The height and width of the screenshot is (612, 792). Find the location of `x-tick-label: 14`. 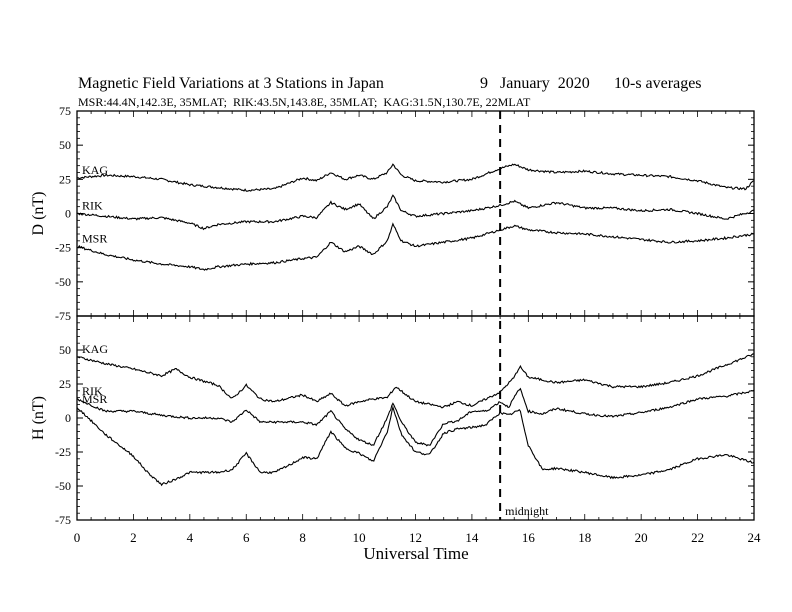

x-tick-label: 14 is located at coordinates (472, 537).